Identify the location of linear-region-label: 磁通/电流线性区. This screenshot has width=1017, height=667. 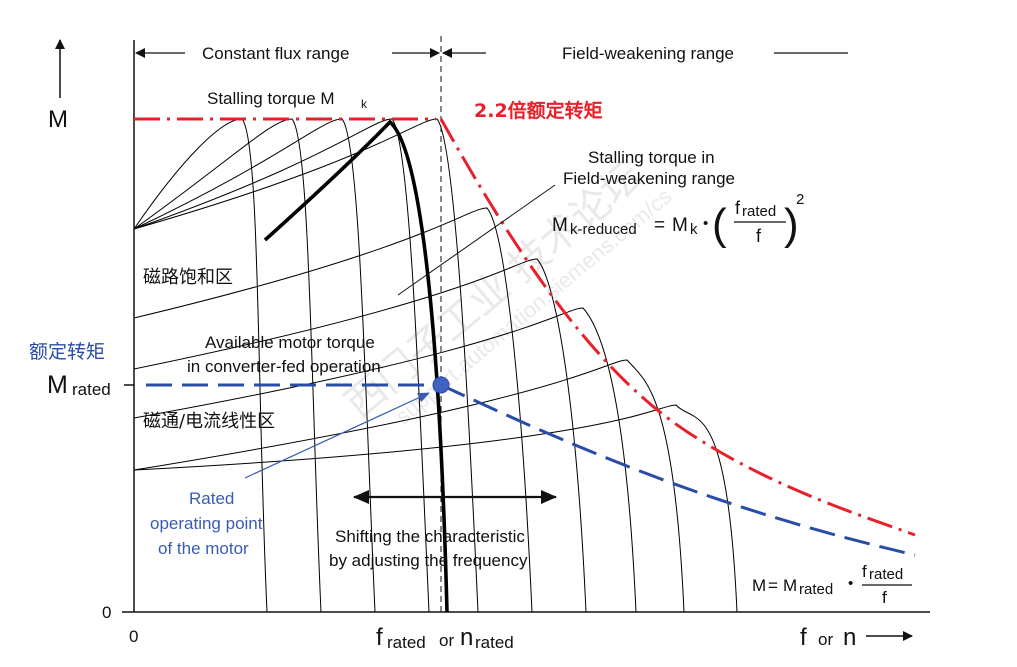
(209, 421).